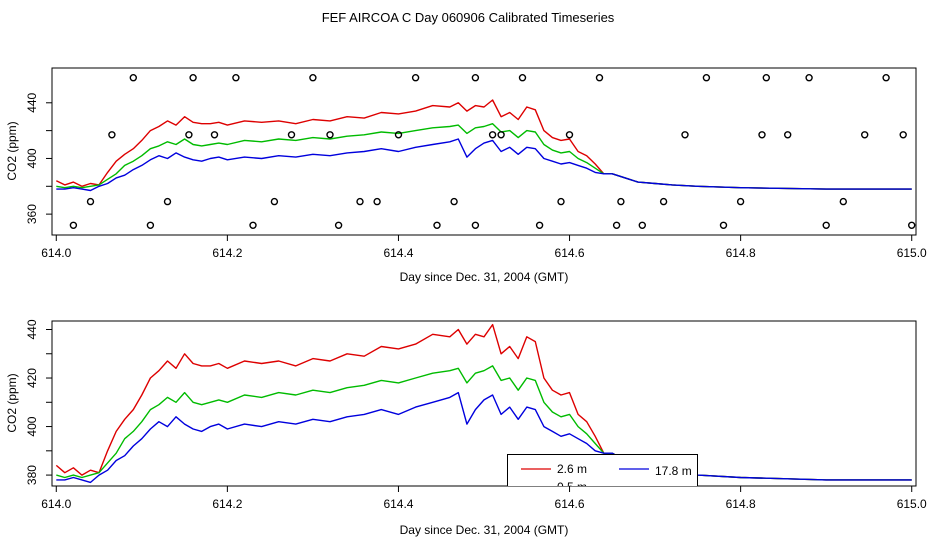 Image resolution: width=936 pixels, height=540 pixels. What do you see at coordinates (912, 253) in the screenshot?
I see `top-x-tick-label: 615.0` at bounding box center [912, 253].